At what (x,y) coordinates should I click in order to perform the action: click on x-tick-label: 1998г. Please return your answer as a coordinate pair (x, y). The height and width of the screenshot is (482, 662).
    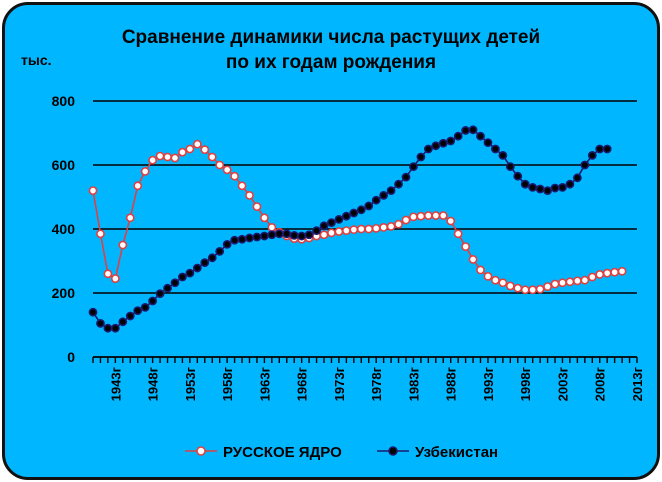
    Looking at the image, I should click on (525, 383).